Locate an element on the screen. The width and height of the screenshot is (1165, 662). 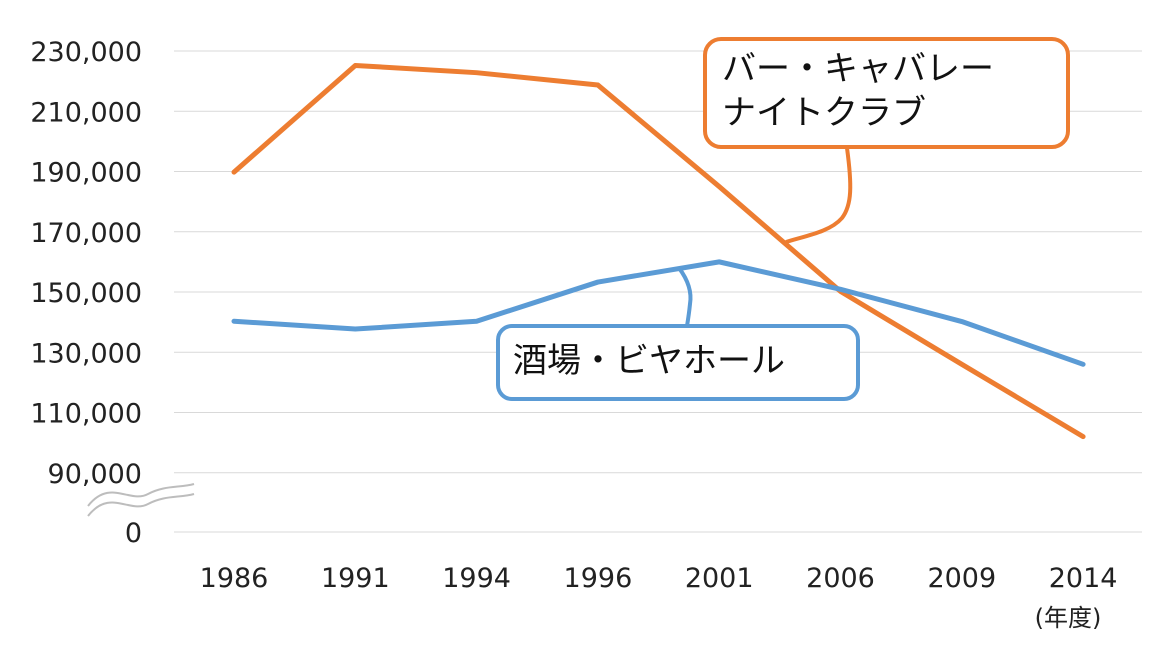
series-line-sakaba is located at coordinates (658, 313).